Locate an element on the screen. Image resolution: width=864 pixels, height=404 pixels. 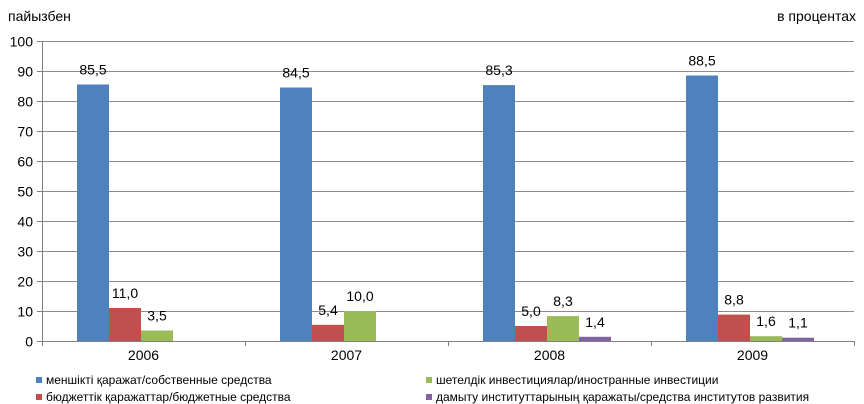
data-label: 11,0 is located at coordinates (125, 293).